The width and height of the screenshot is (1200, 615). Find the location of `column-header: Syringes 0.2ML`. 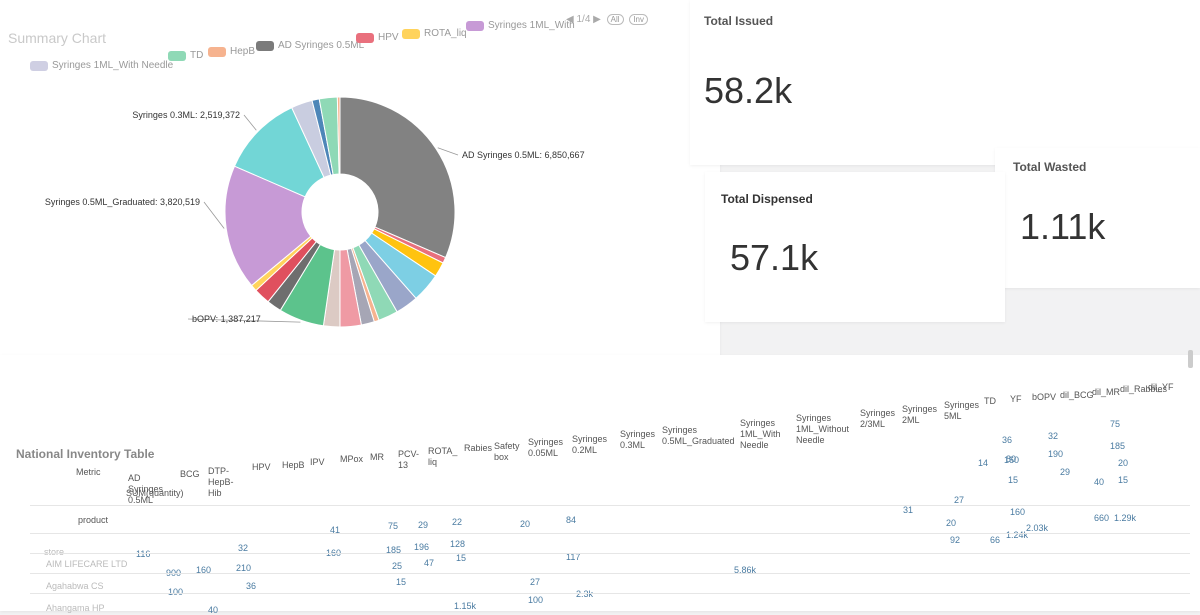

column-header: Syringes 0.2ML is located at coordinates (590, 444).